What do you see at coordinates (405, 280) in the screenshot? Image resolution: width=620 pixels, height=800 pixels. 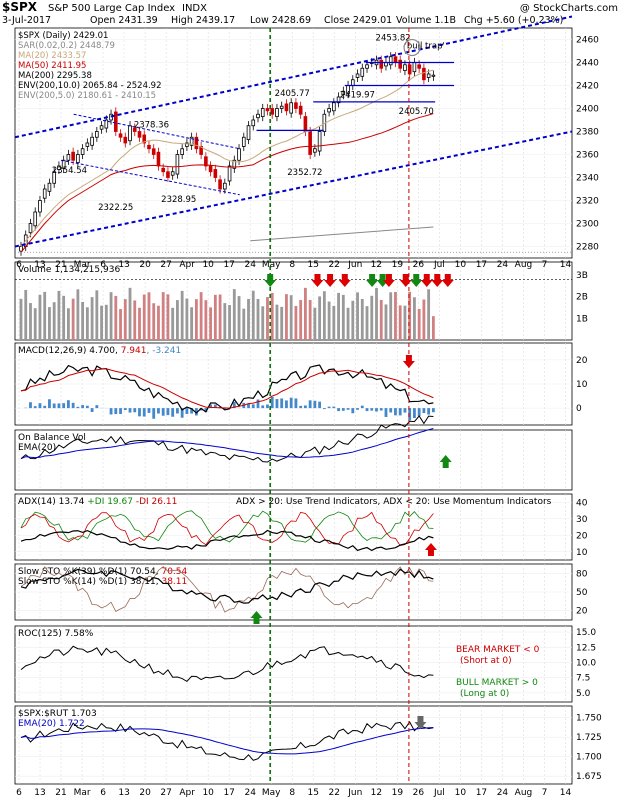 I see `red-arrow-down` at bounding box center [405, 280].